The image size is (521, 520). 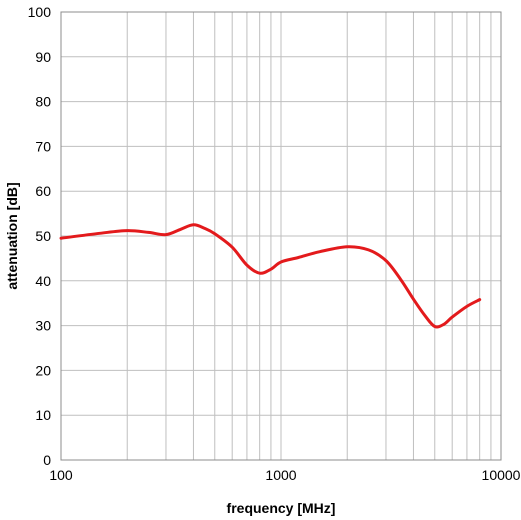 What do you see at coordinates (43, 146) in the screenshot?
I see `y-tick-label: 70` at bounding box center [43, 146].